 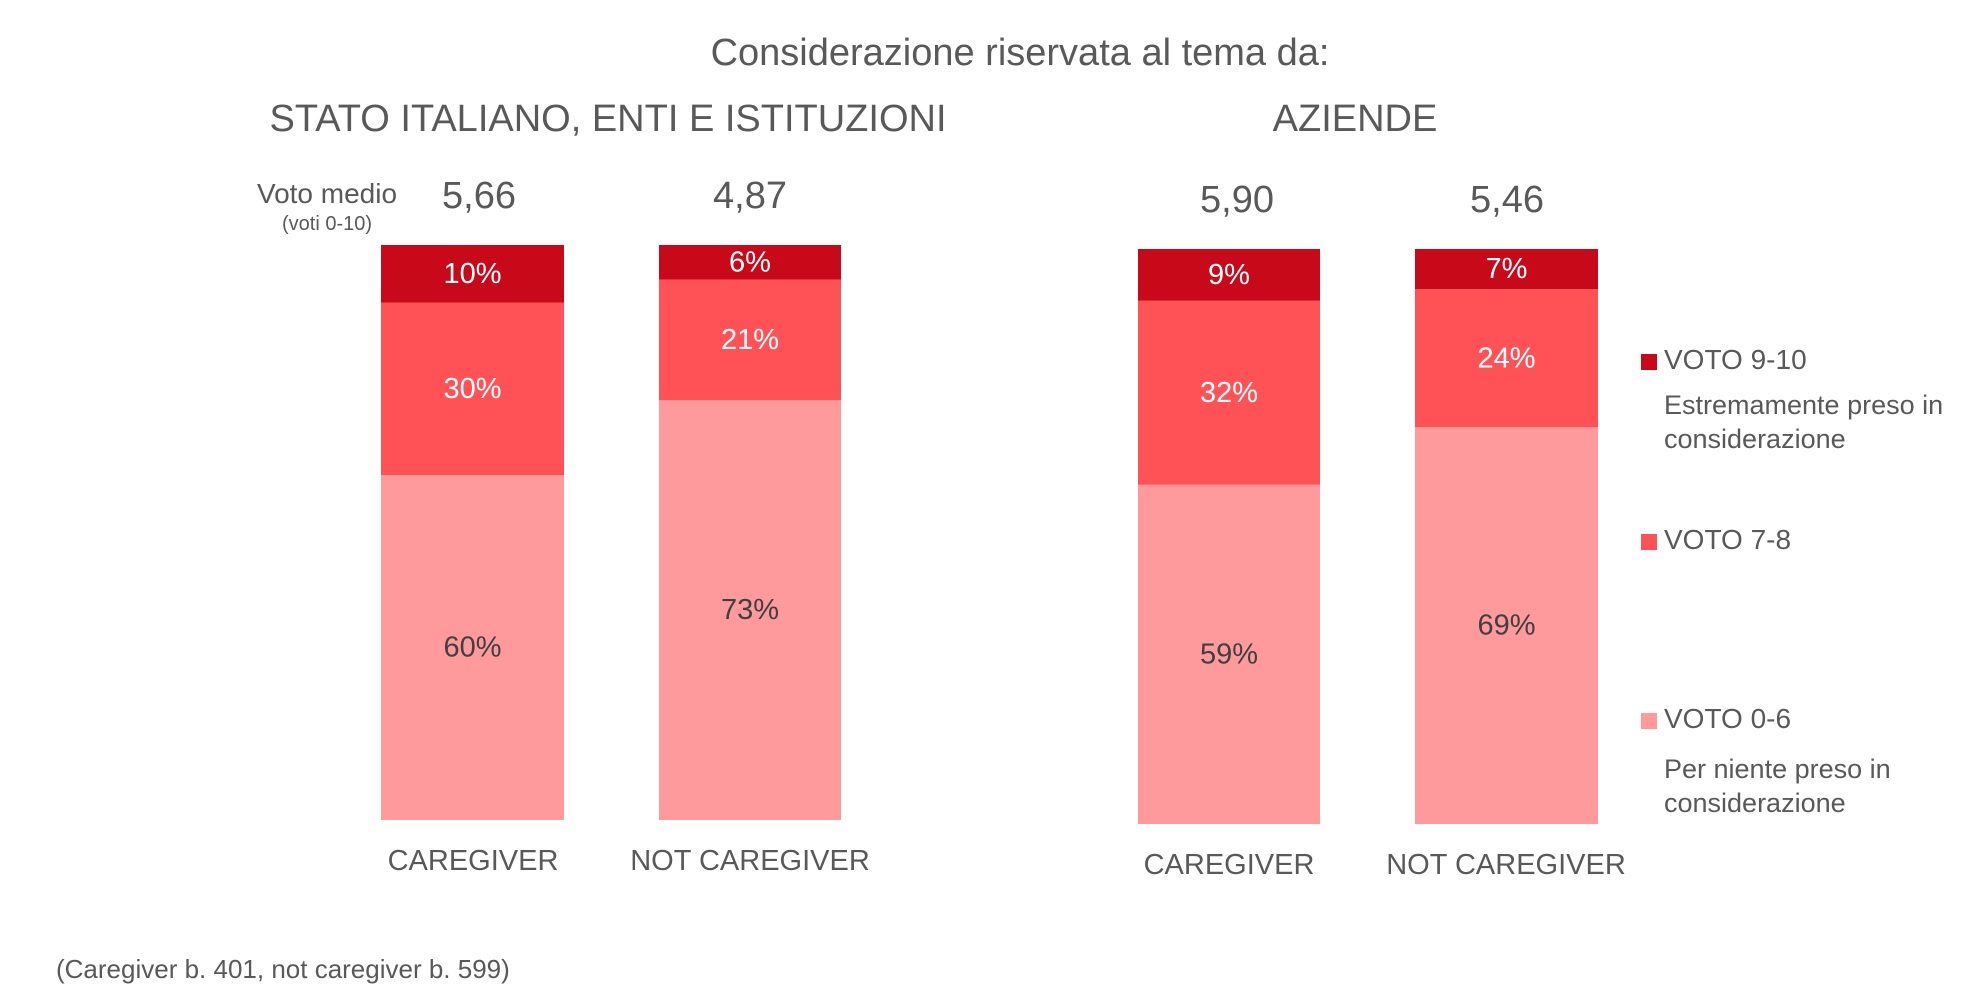 I want to click on bar-segment-stato-italiano-enti--not-caregiver-voto-9-10, so click(x=750, y=262).